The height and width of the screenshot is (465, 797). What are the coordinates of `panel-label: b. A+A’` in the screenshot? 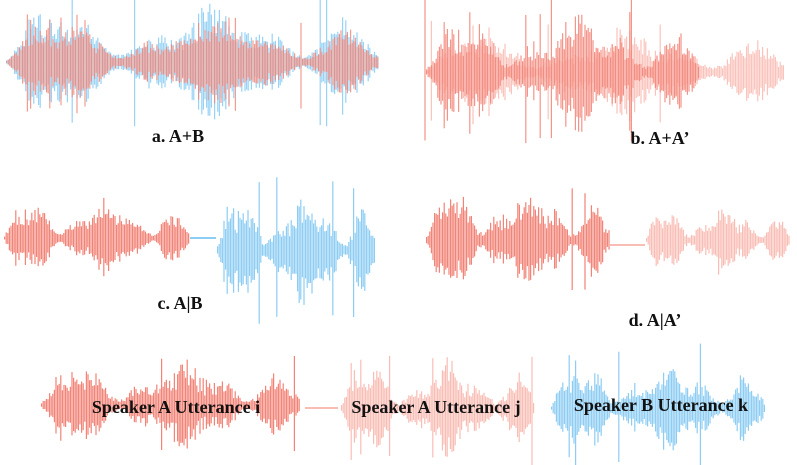 It's located at (660, 138).